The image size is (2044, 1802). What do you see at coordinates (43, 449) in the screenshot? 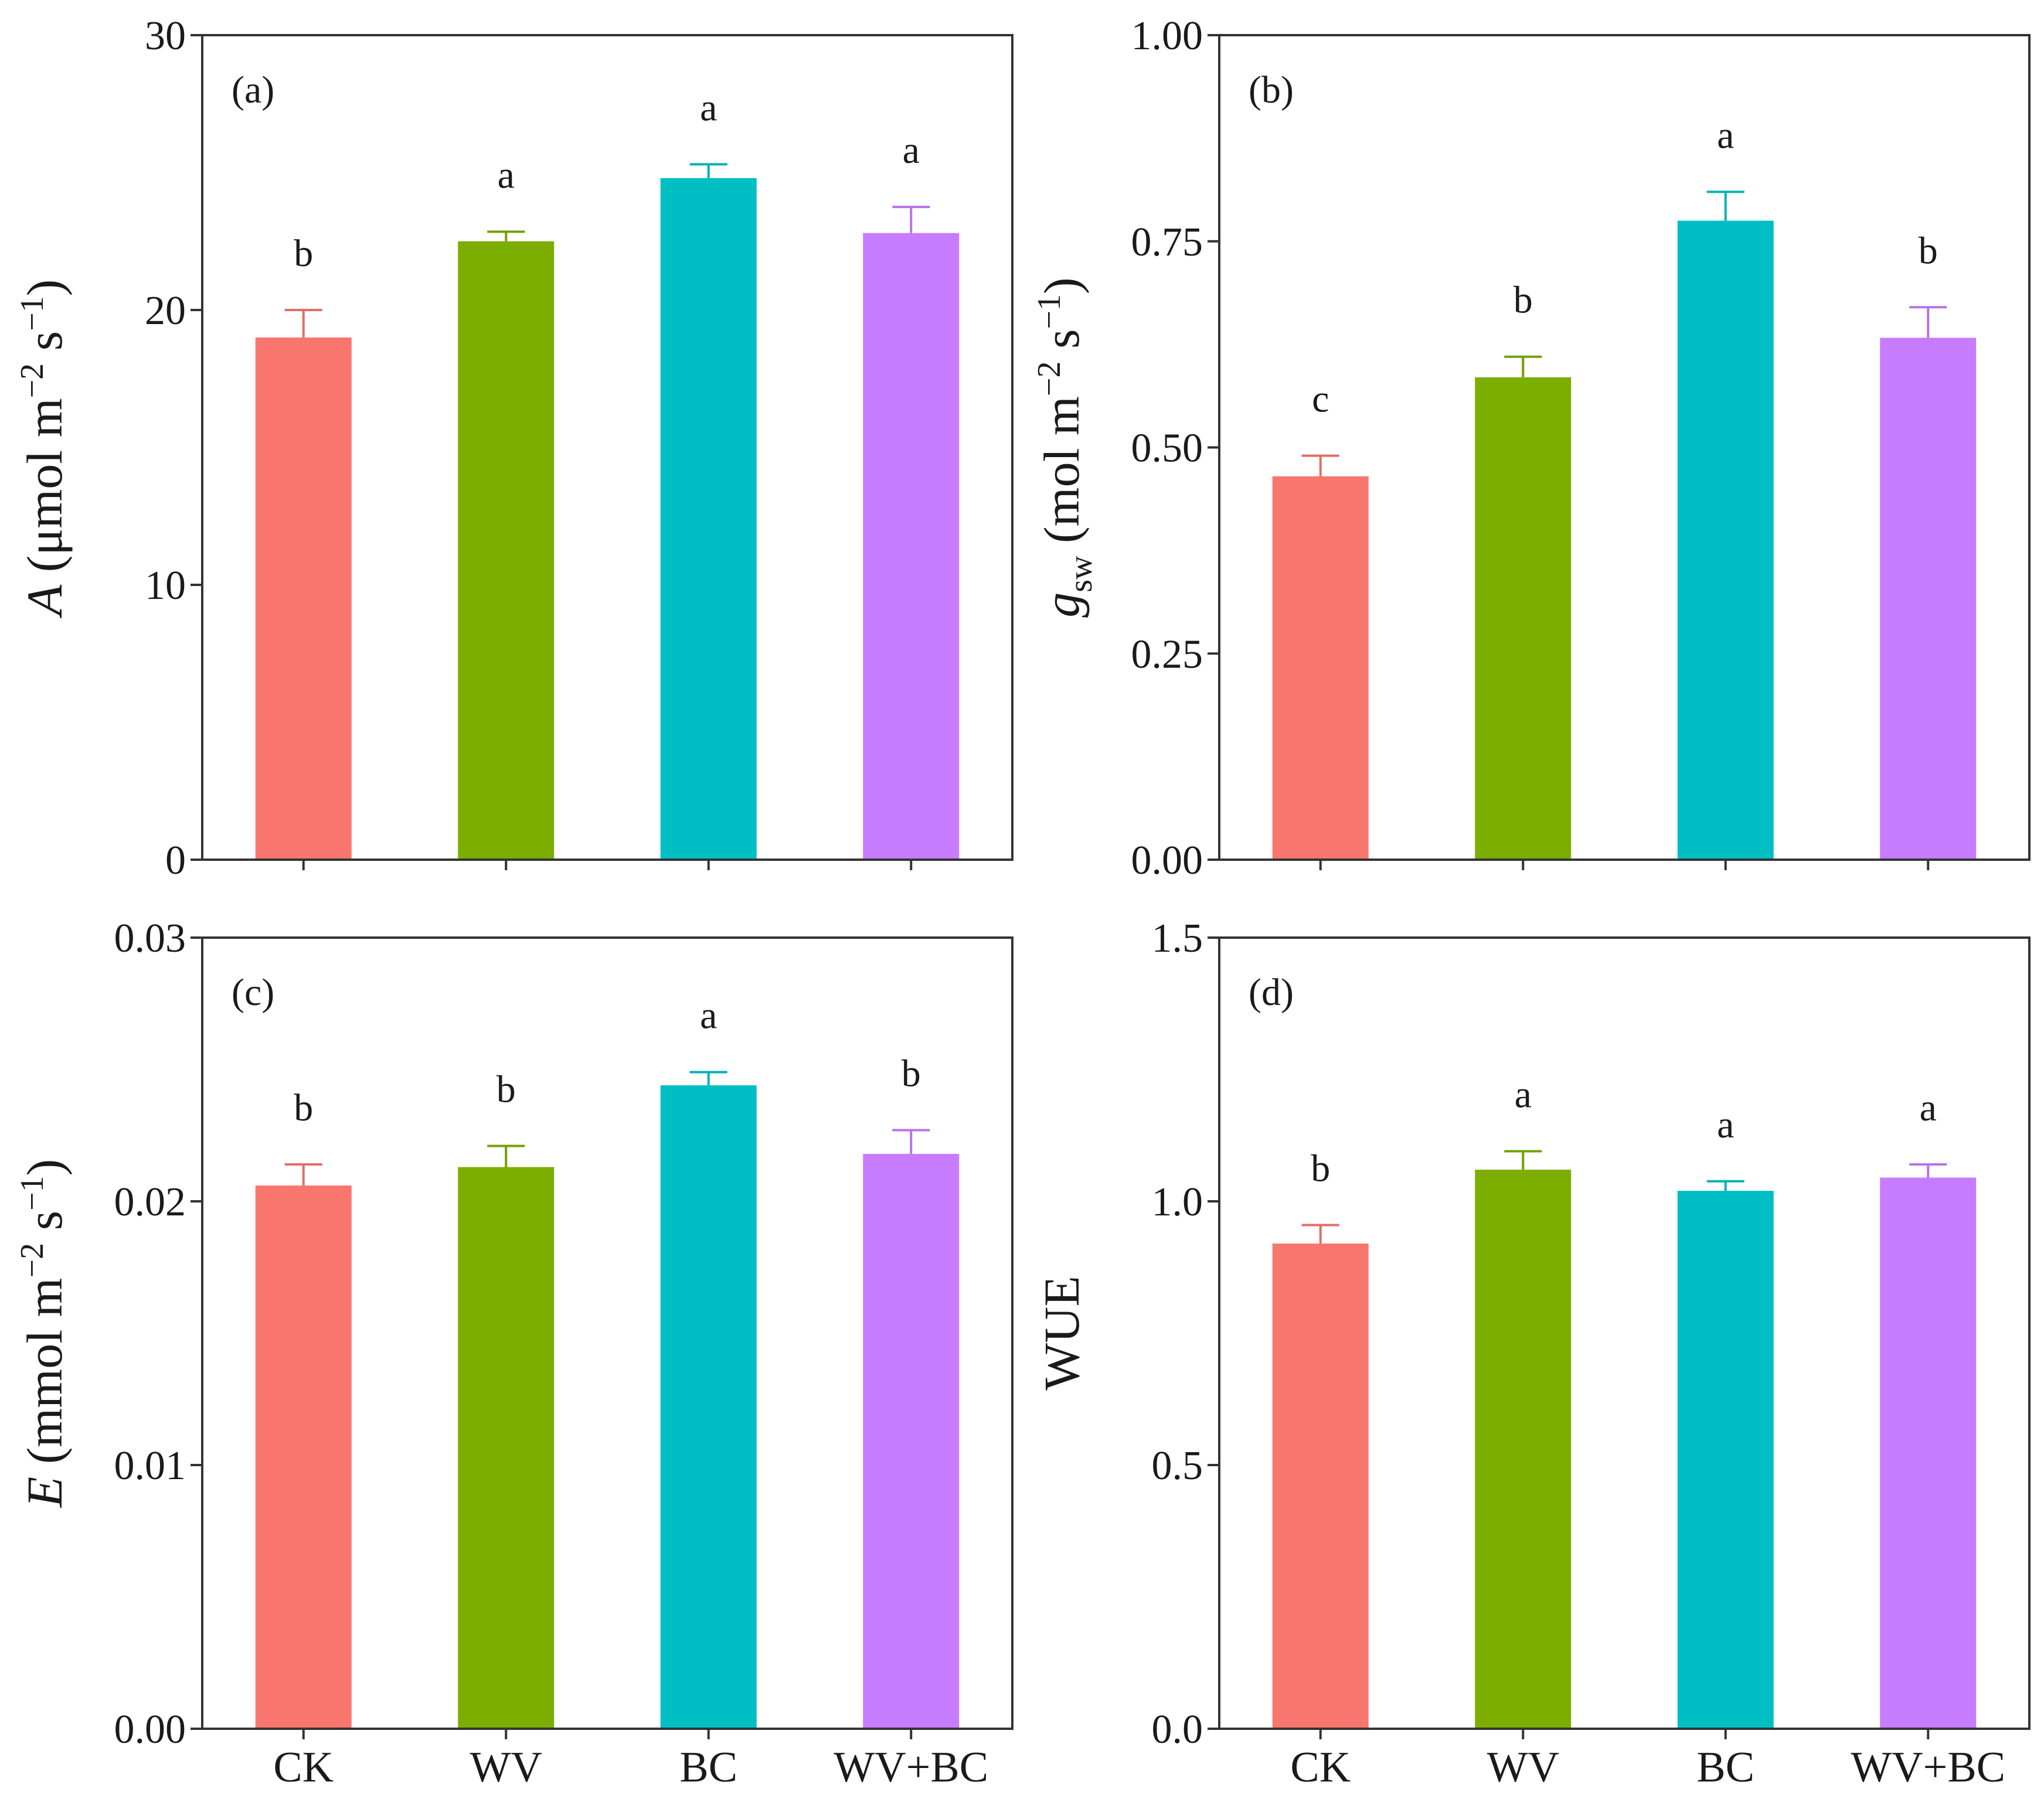
I see `y-axis-label: A (μmol m−2 s−1)` at bounding box center [43, 449].